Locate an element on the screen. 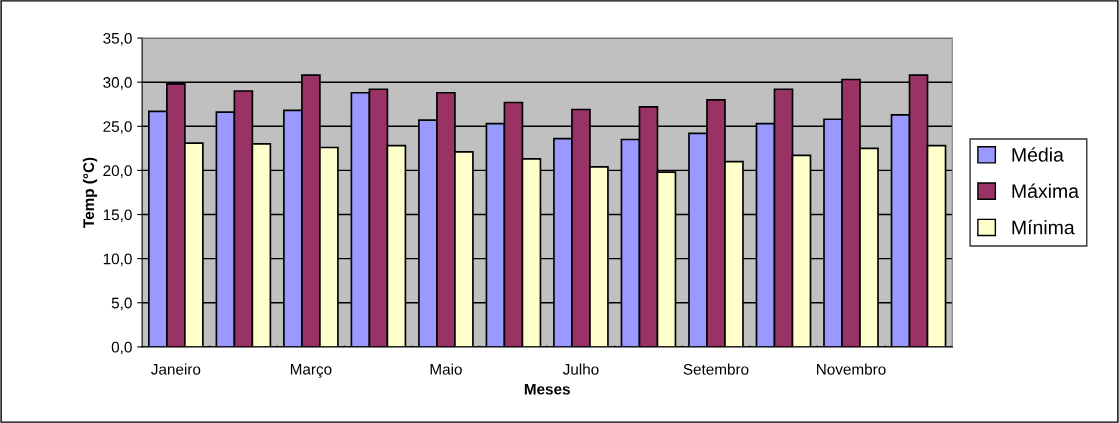 This screenshot has height=423, width=1119. legend-label: Máxima is located at coordinates (1045, 191).